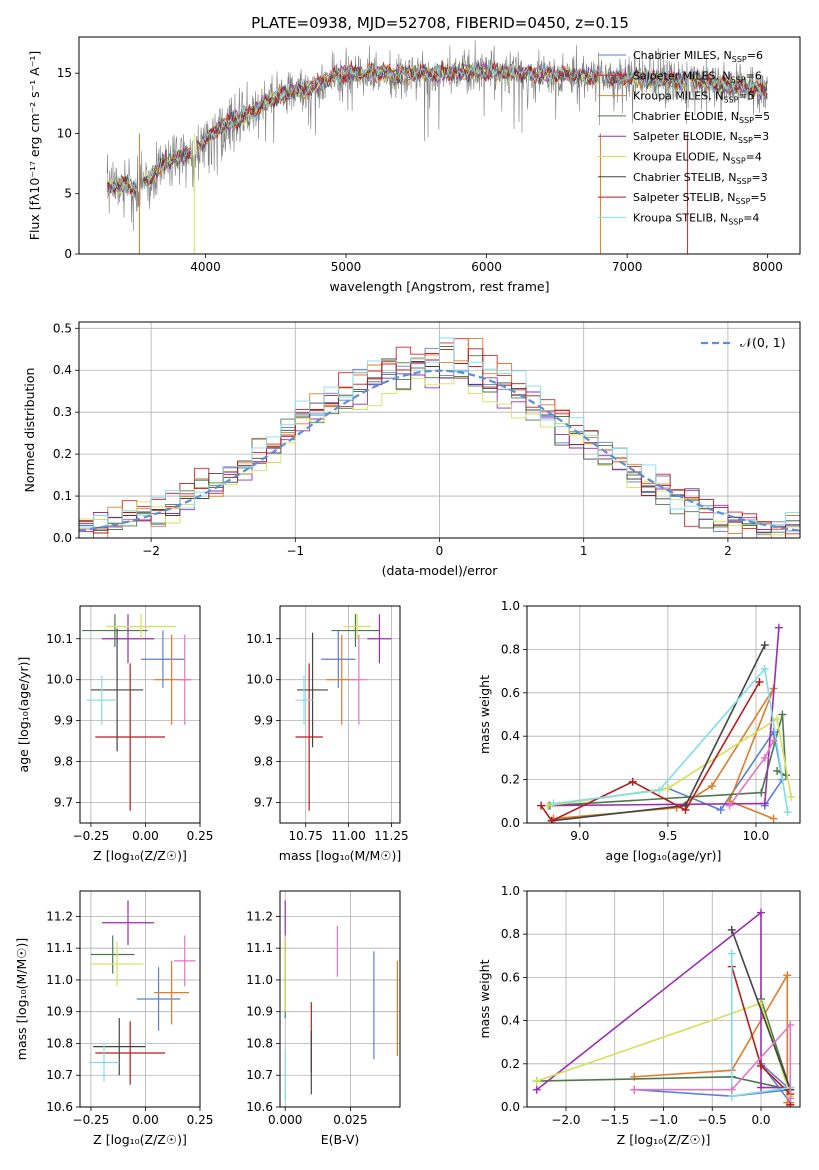 The width and height of the screenshot is (819, 1170). Describe the element at coordinates (59, 1107) in the screenshot. I see `y-tick-label: 10.6` at that location.